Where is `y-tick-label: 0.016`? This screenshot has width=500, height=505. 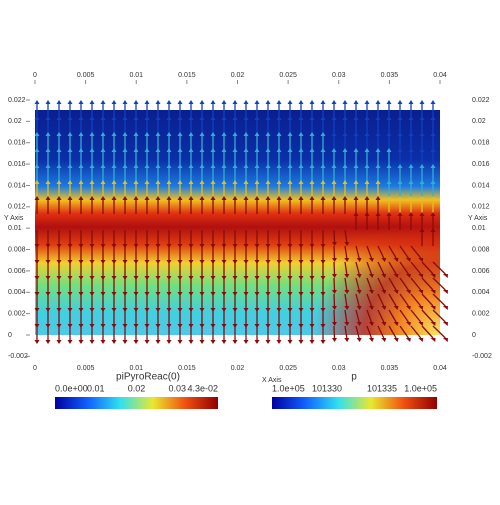 y-tick-label: 0.016 is located at coordinates (17, 164).